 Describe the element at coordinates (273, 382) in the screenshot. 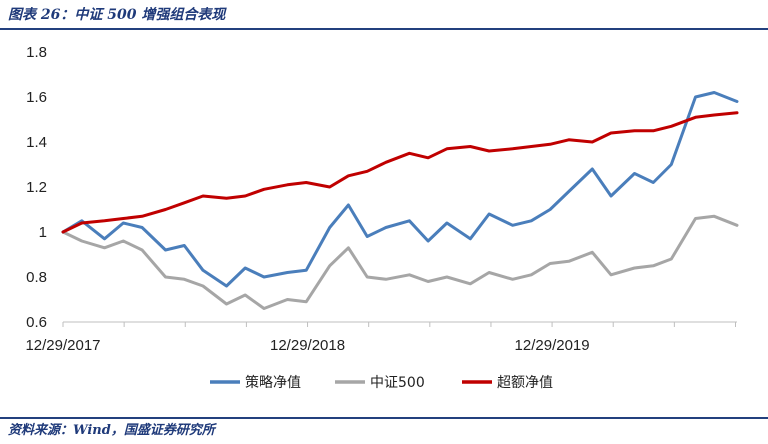

I see `legend-label: 策略净值` at that location.